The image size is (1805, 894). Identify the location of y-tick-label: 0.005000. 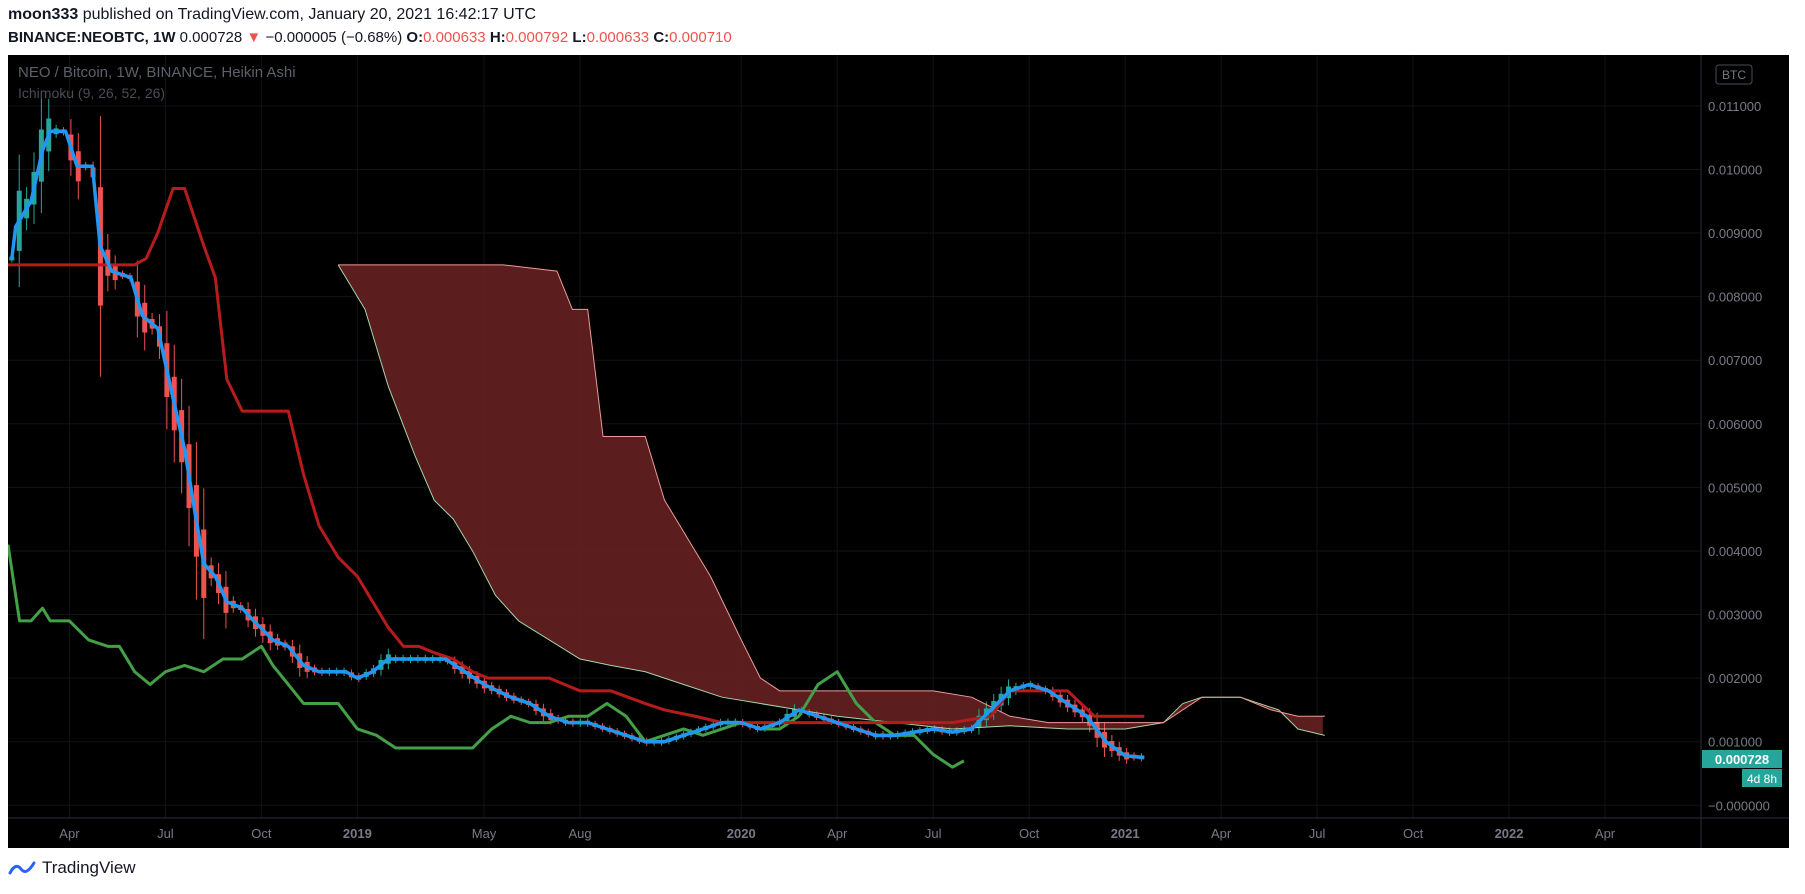
(1735, 487).